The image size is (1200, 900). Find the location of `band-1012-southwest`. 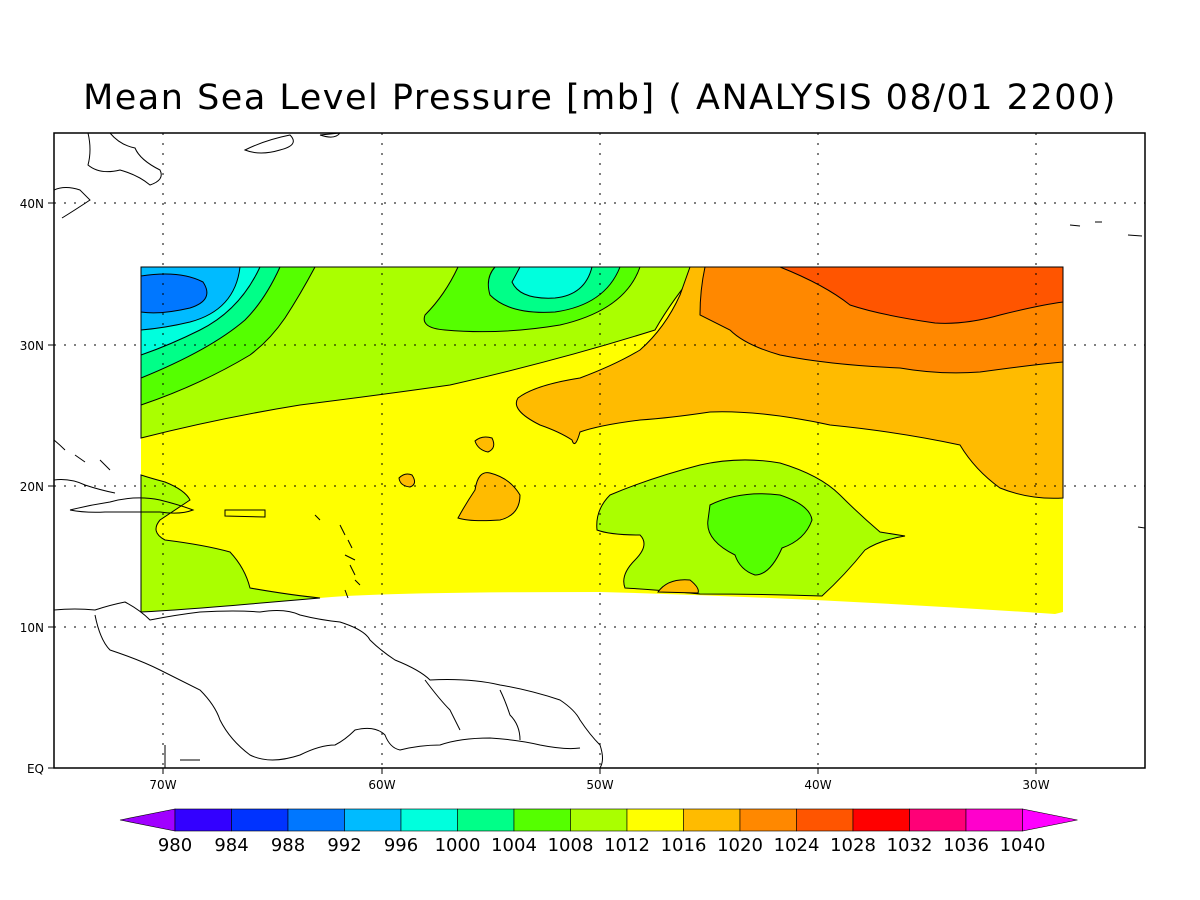

band-1012-southwest is located at coordinates (230, 543).